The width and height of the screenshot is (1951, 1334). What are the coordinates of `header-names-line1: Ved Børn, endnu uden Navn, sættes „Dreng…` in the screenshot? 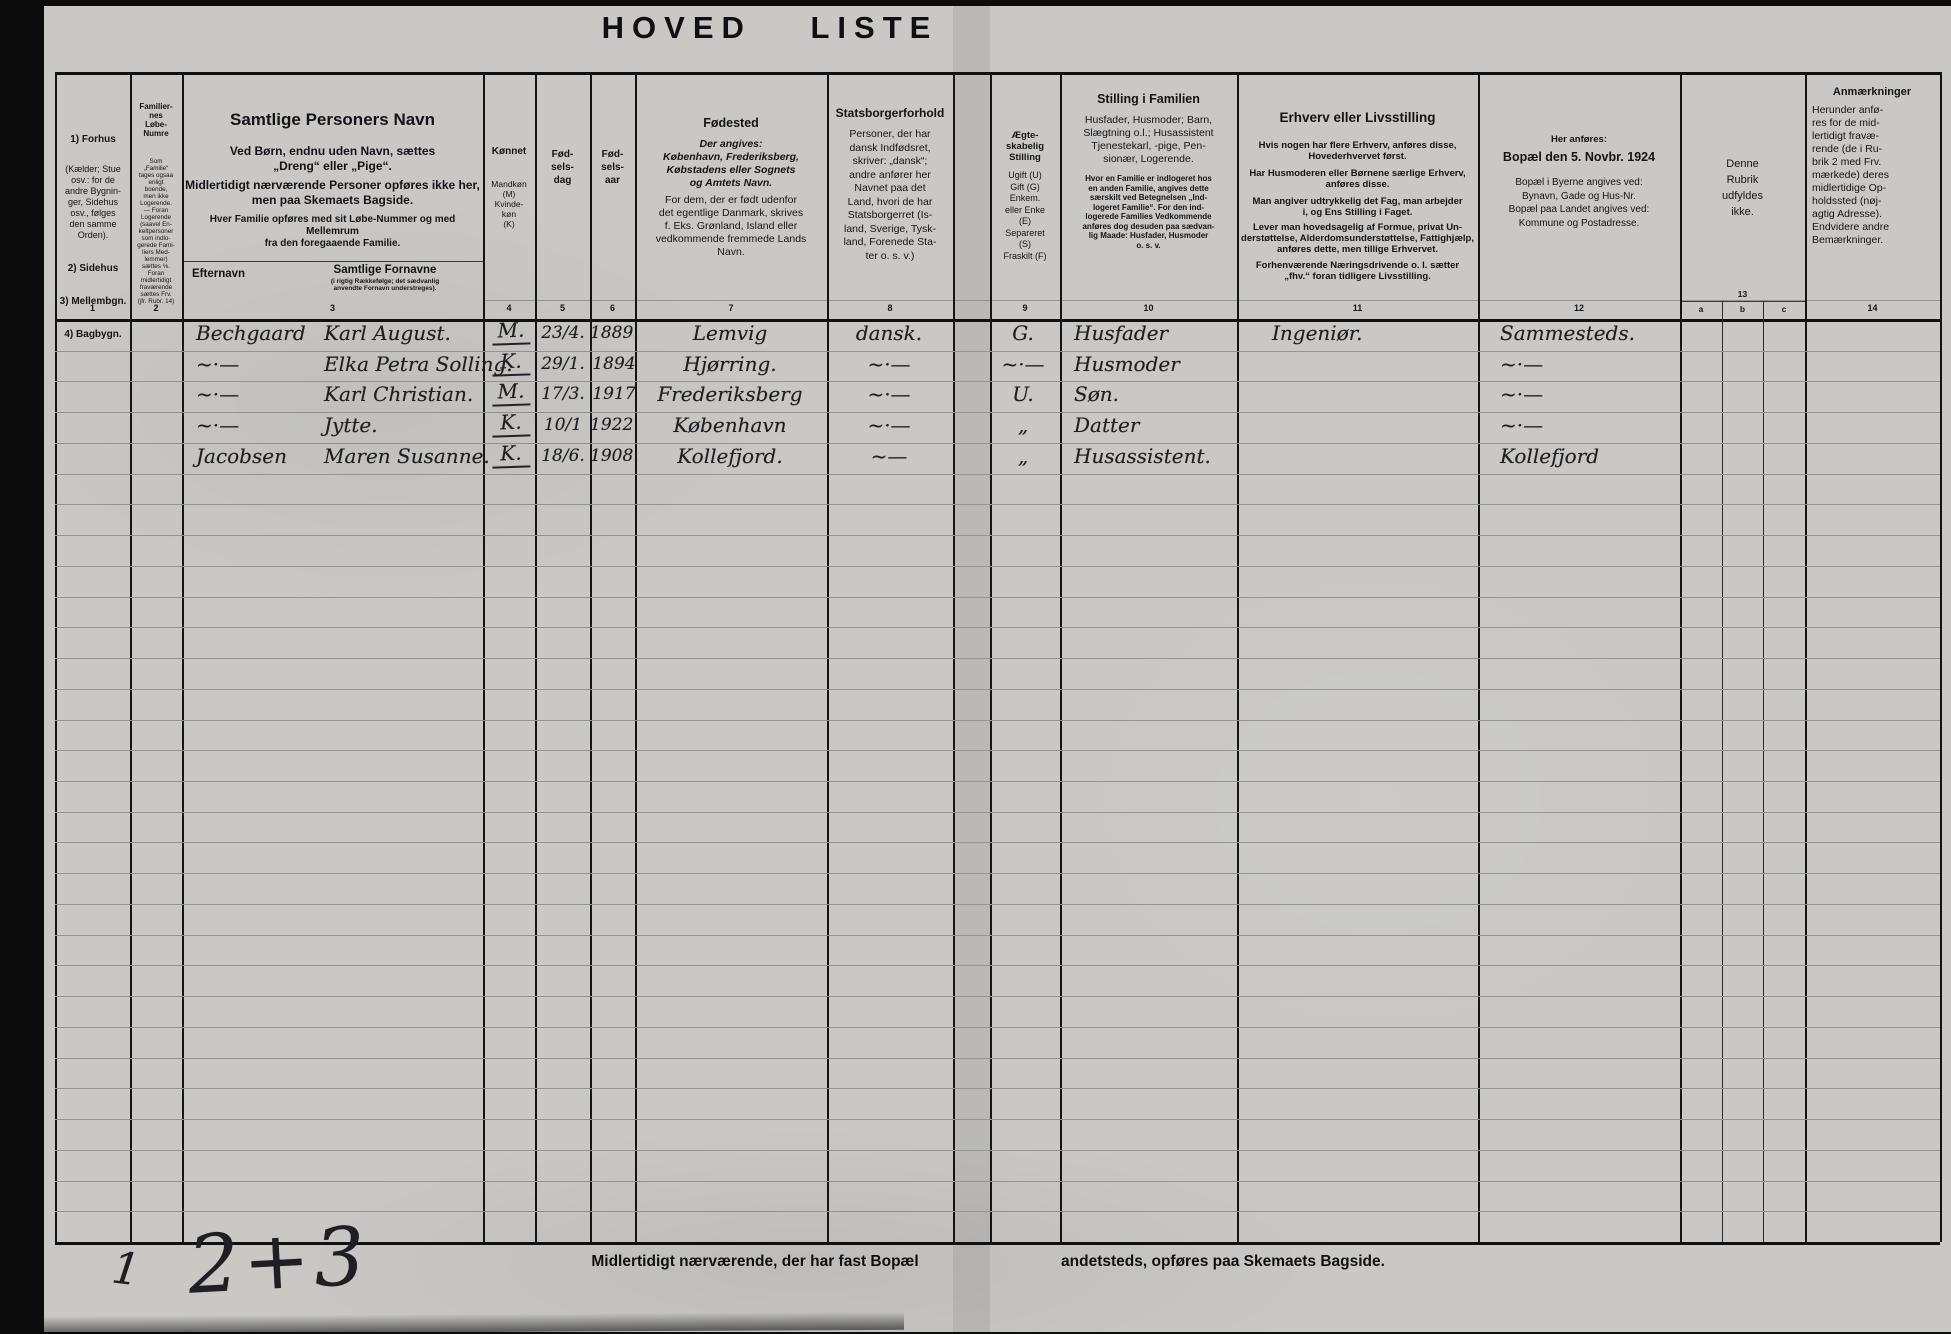 It's located at (332, 158).